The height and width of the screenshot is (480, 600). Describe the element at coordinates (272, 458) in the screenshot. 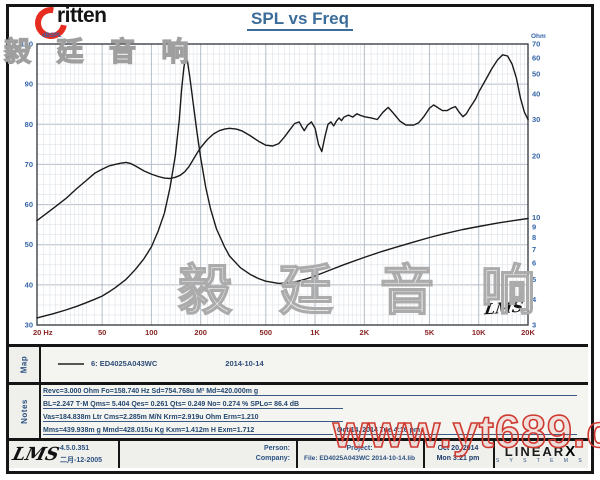

I see `company-label: Company:` at that location.